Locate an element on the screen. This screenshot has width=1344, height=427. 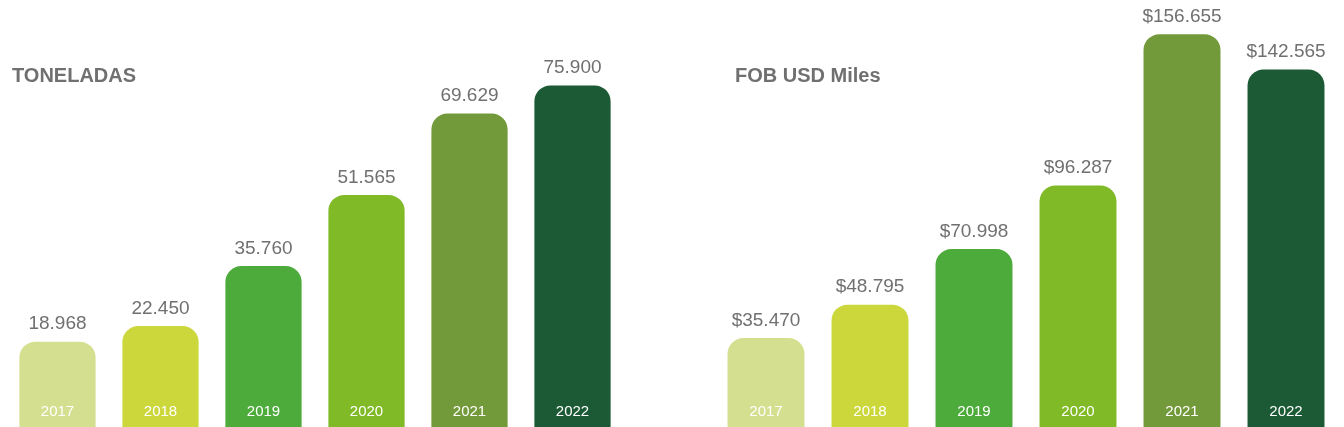
data-label: 69.629 is located at coordinates (469, 95).